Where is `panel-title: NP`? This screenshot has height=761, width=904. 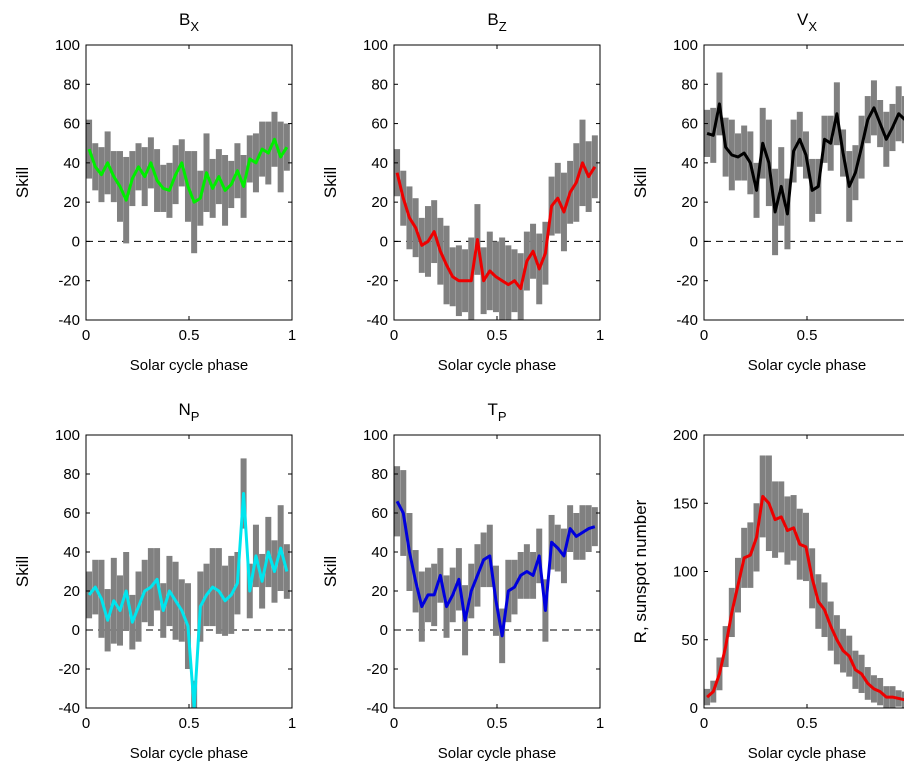 panel-title: NP is located at coordinates (189, 412).